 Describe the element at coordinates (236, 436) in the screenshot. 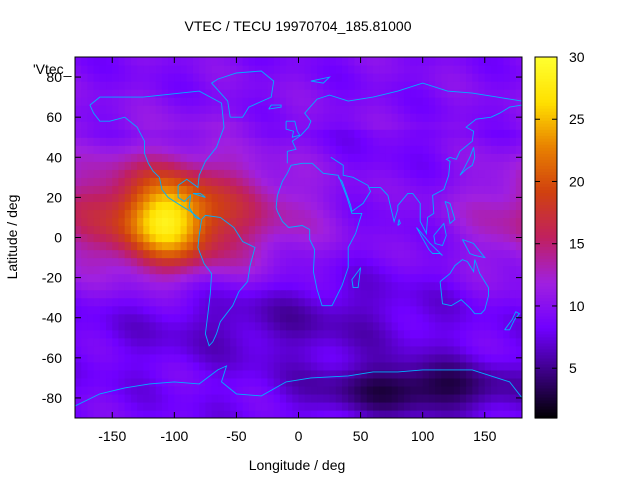

I see `x-tick-label: -50` at that location.